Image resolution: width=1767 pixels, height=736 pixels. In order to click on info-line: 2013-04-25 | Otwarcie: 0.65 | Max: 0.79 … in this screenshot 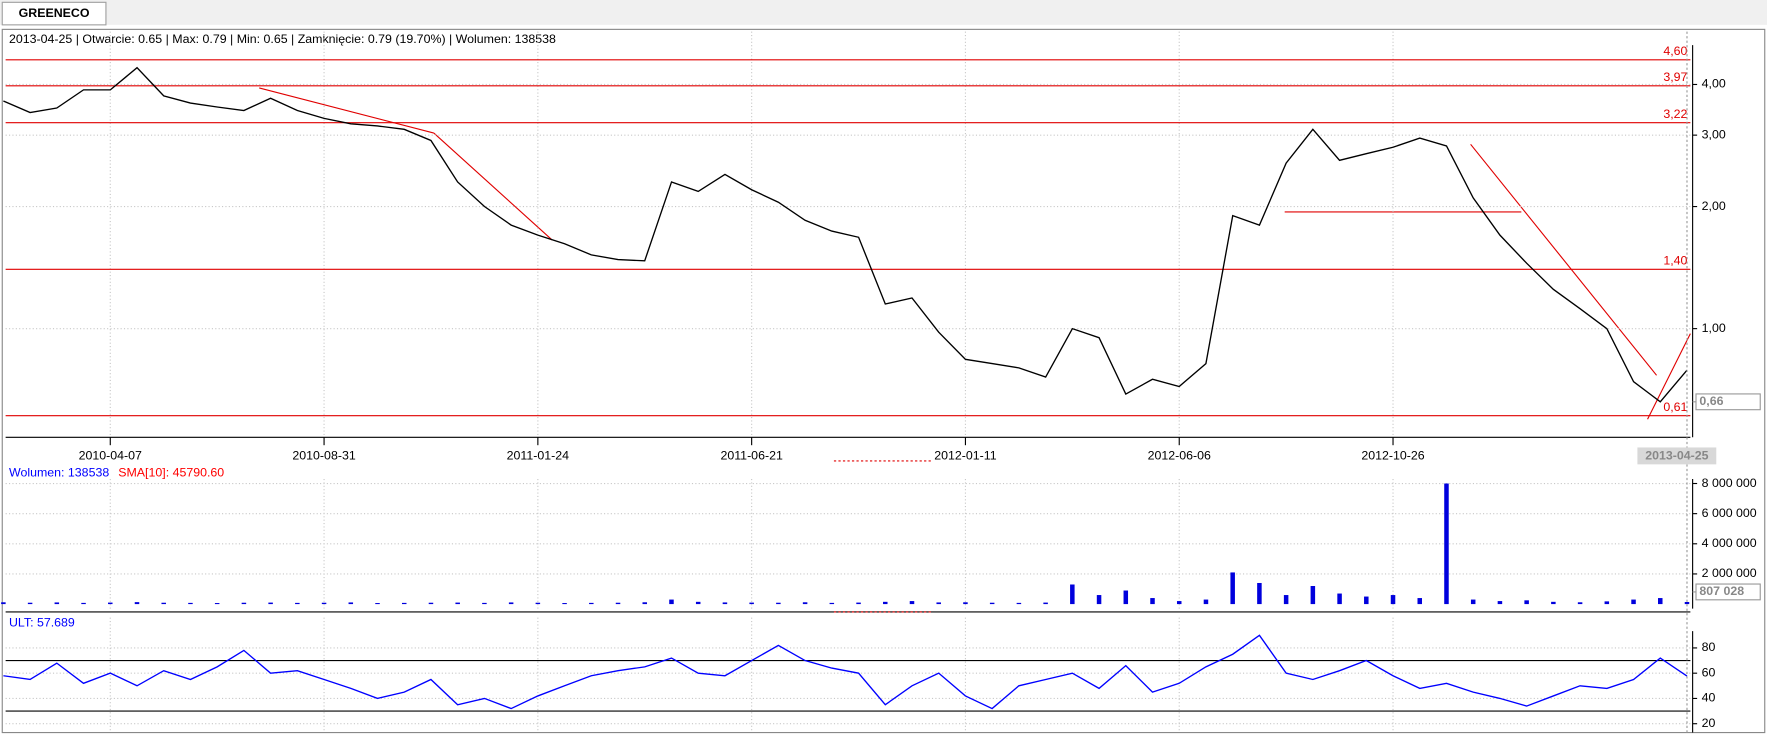, I will do `click(282, 39)`.